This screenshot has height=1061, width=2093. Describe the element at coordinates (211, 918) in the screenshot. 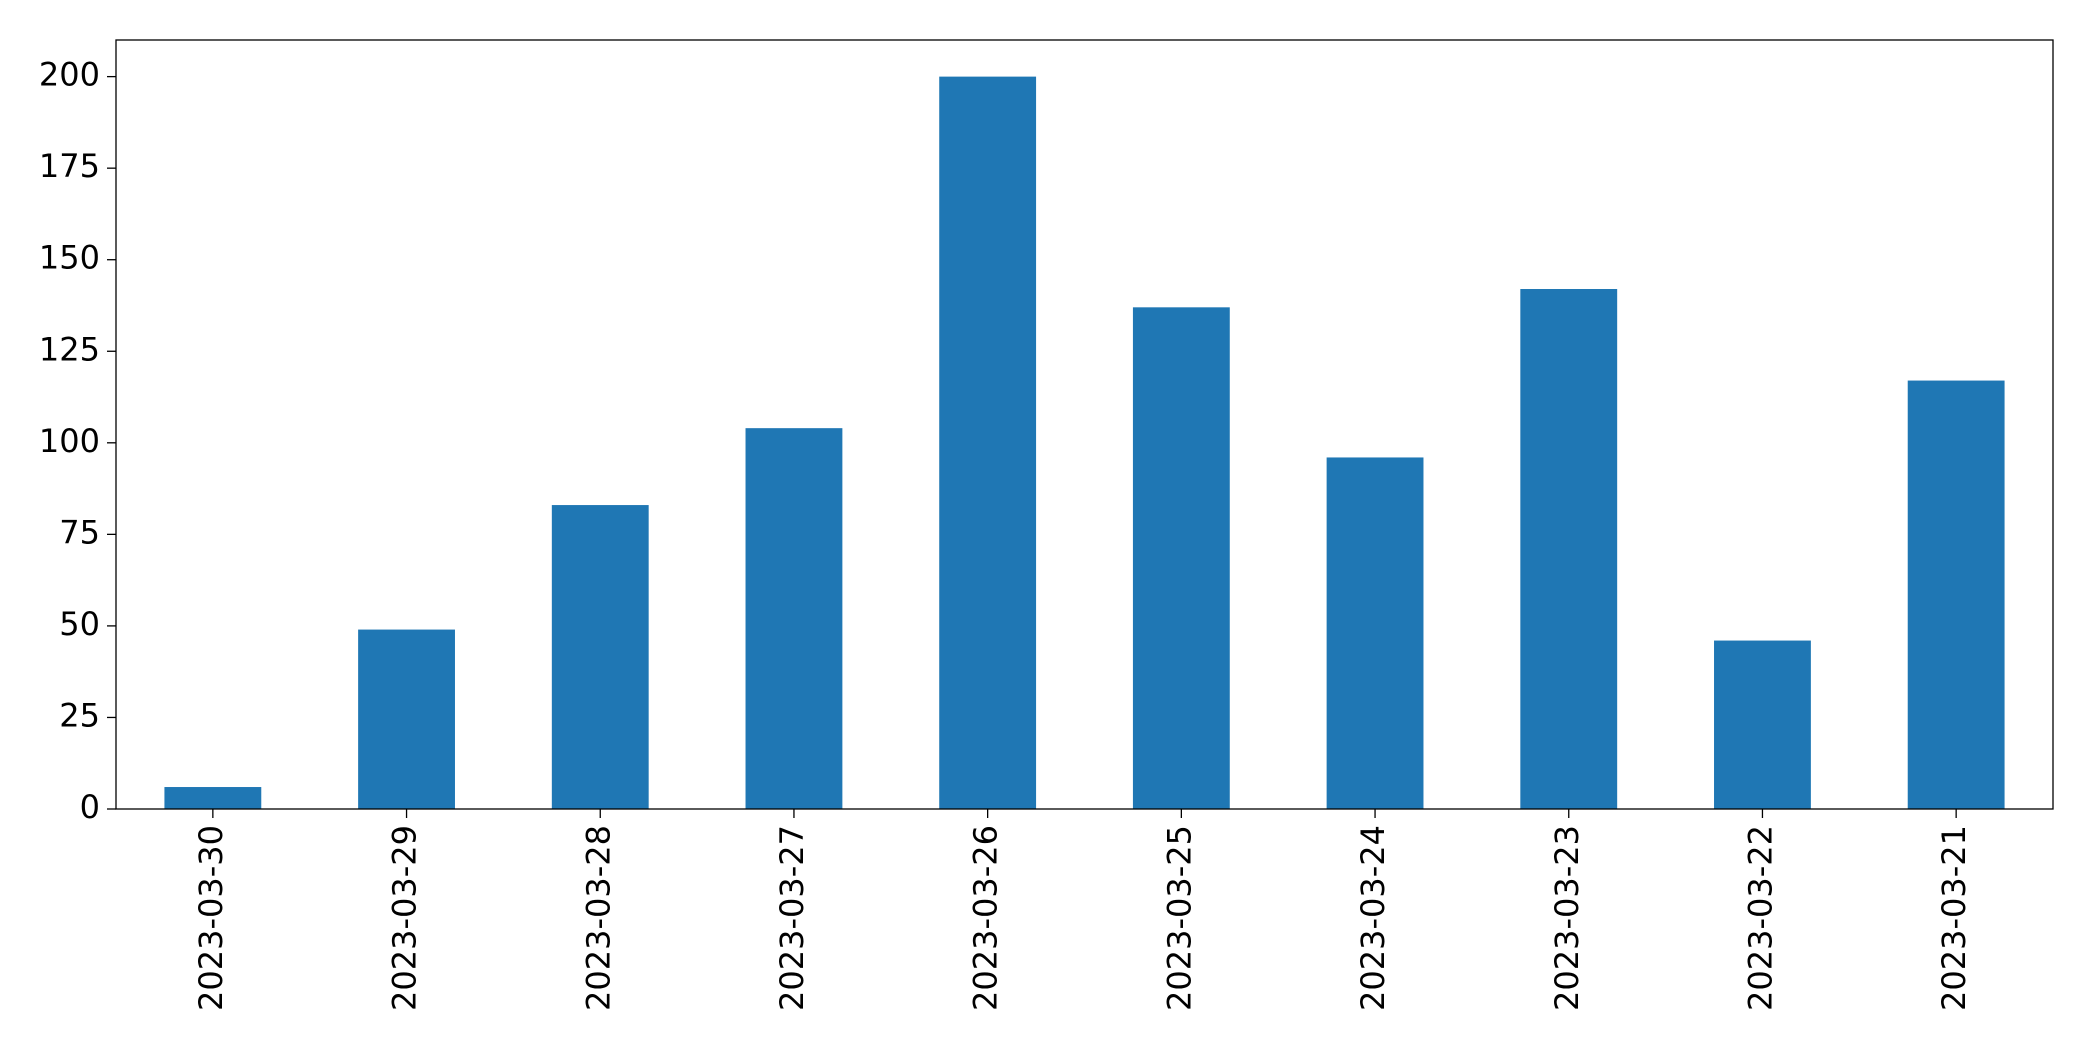

I see `x-tick-label: 2023-03-30` at that location.